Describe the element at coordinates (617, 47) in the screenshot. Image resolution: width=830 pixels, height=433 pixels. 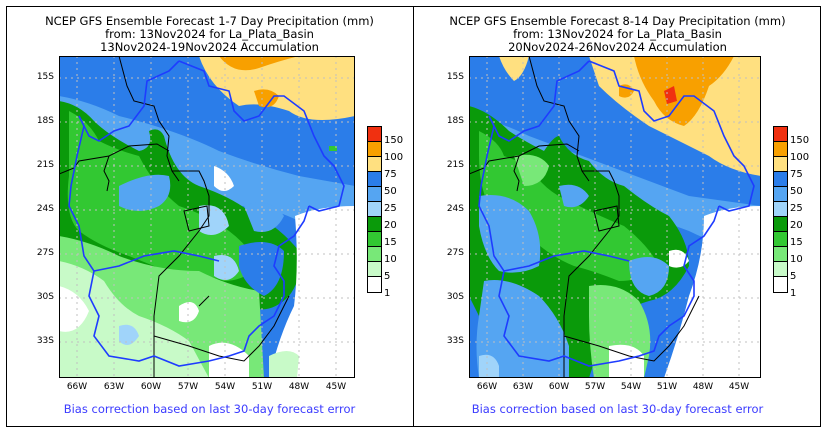
I see `panel-period: 20Nov2024-26Nov2024 Accumulation` at that location.